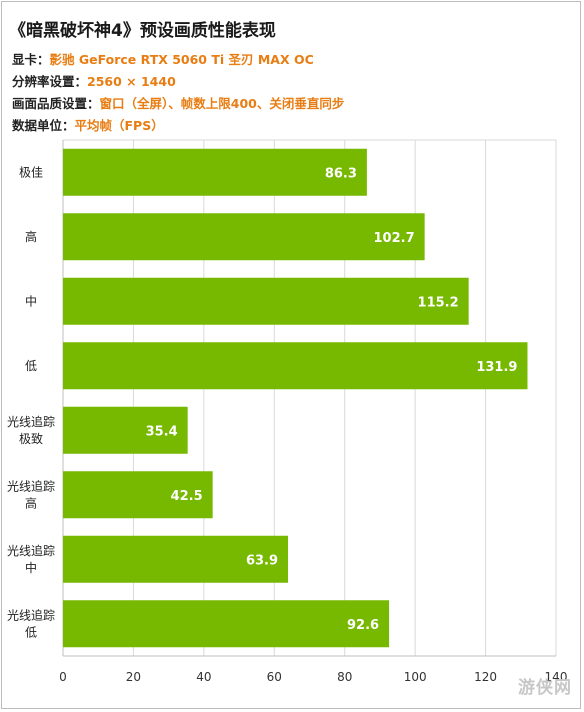 Image resolution: width=584 pixels, height=712 pixels. What do you see at coordinates (133, 677) in the screenshot?
I see `x-tick-label: 20` at bounding box center [133, 677].